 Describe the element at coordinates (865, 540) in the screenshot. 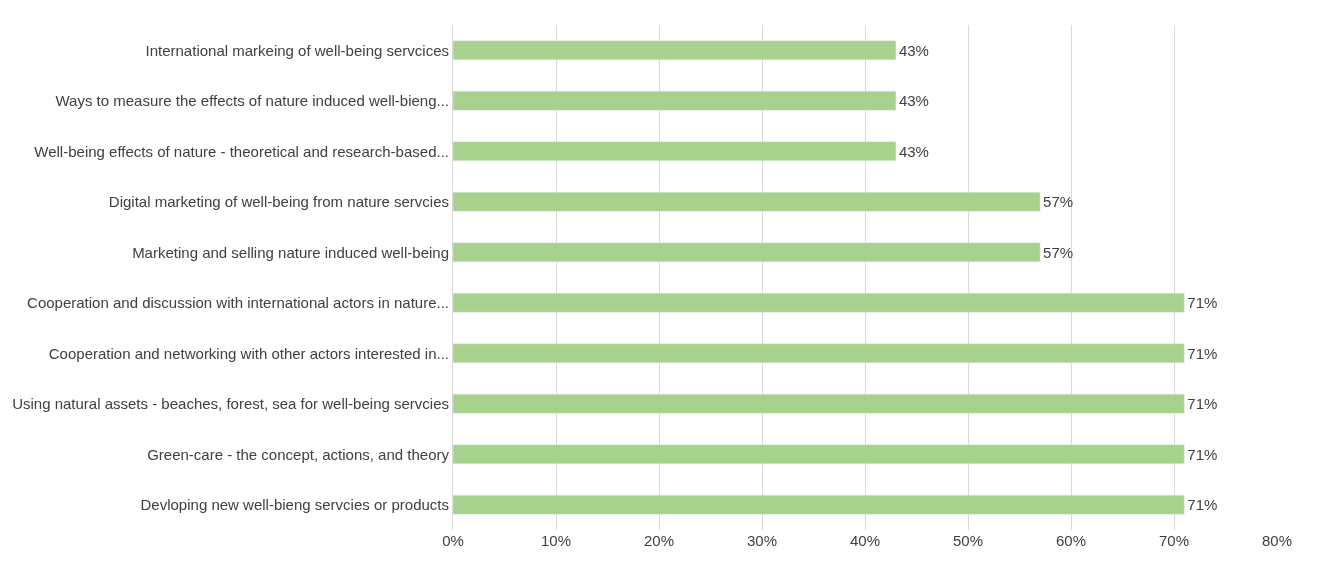

I see `x-tick-label: 40%` at that location.